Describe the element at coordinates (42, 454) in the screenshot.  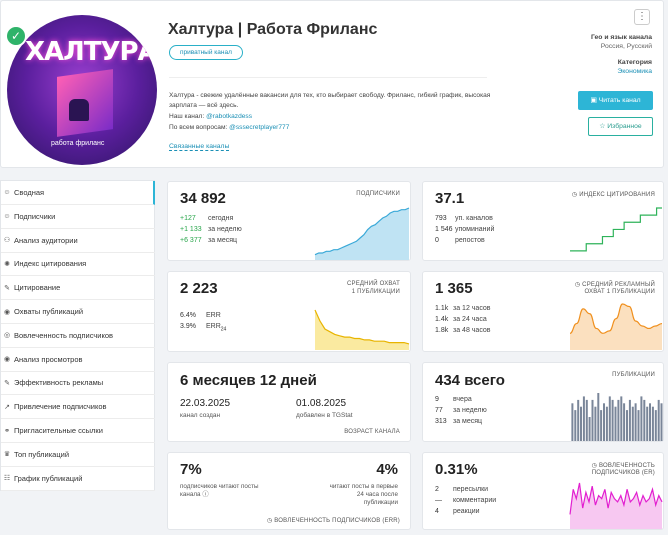
I see `sidebar-item-label: Топ публикаций` at that location.